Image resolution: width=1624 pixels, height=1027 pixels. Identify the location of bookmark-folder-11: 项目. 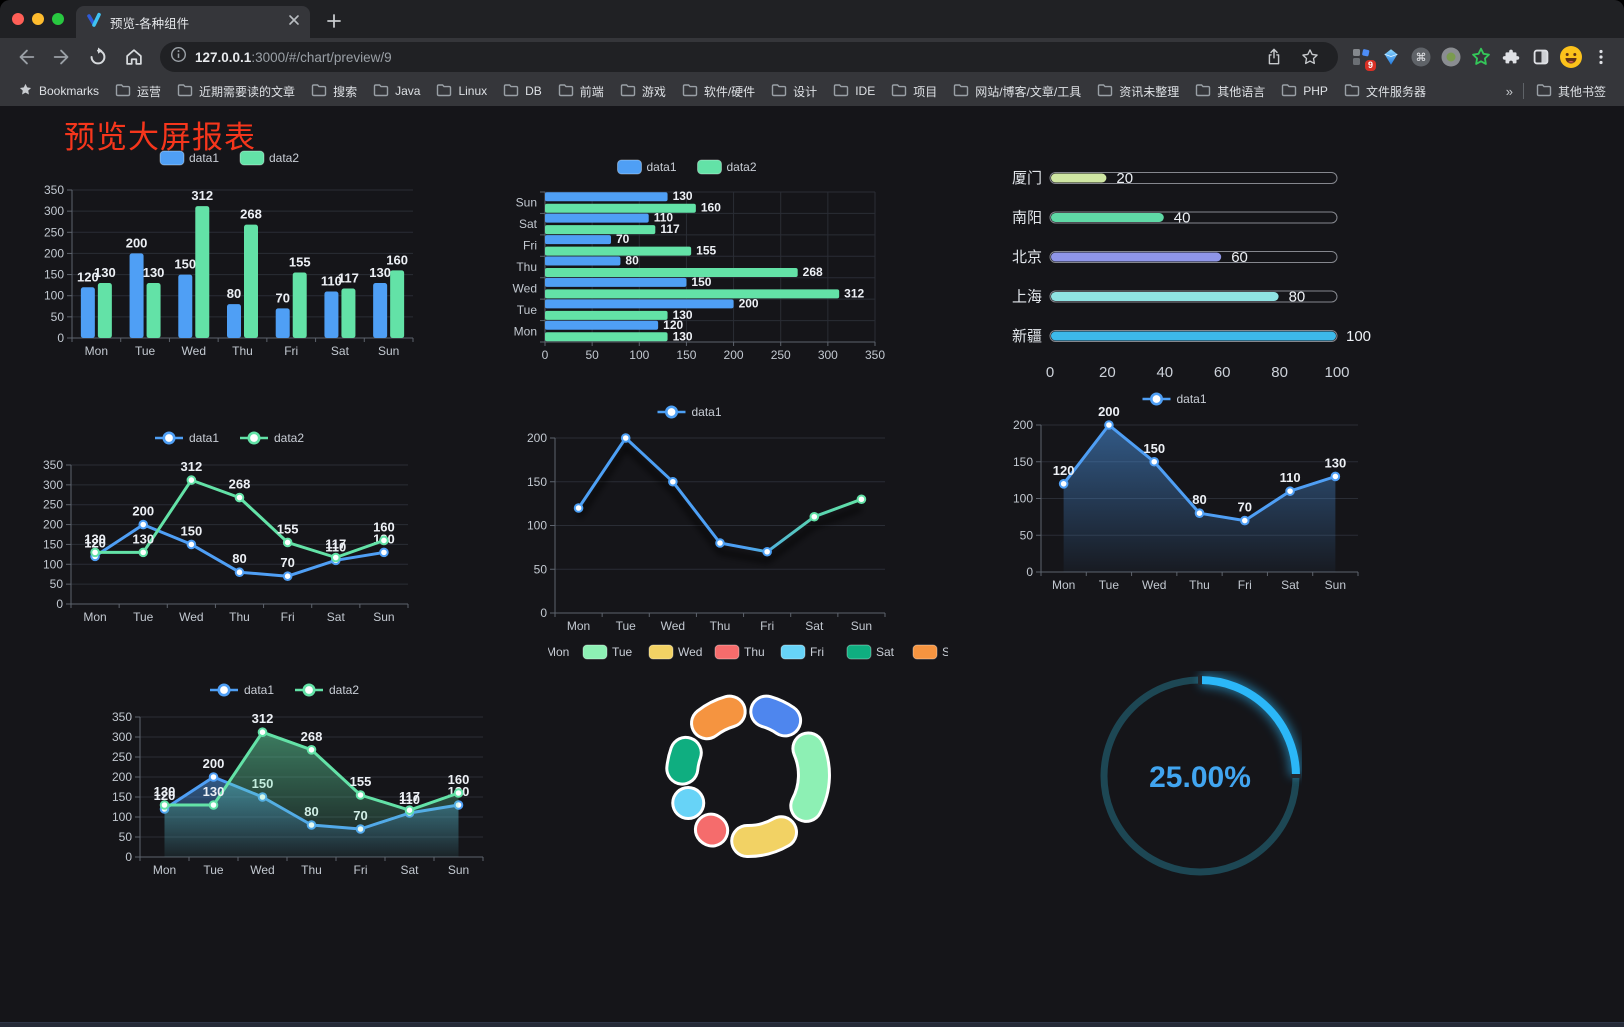
(914, 91).